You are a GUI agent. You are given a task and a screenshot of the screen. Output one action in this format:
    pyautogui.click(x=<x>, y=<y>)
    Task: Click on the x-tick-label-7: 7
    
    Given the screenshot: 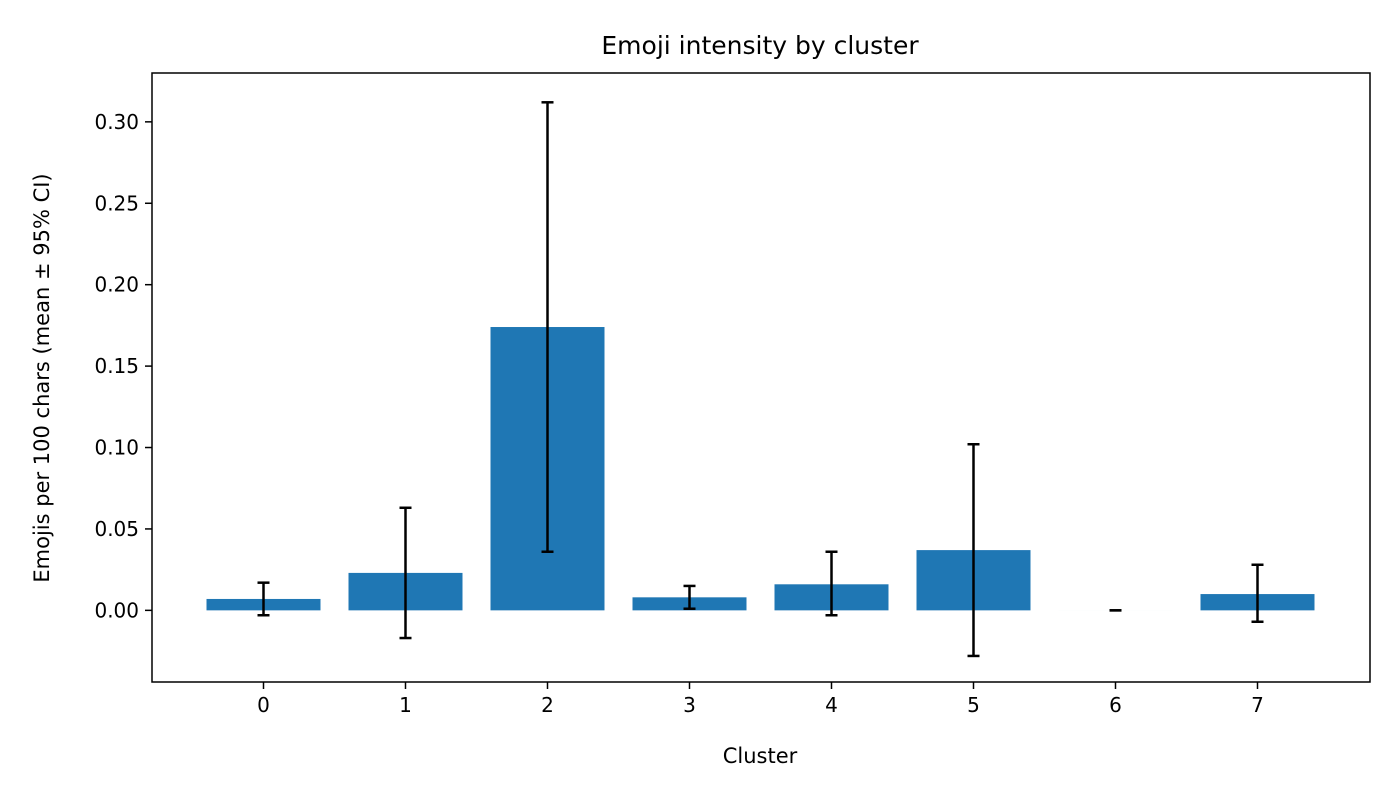 What is the action you would take?
    pyautogui.click(x=1257, y=705)
    